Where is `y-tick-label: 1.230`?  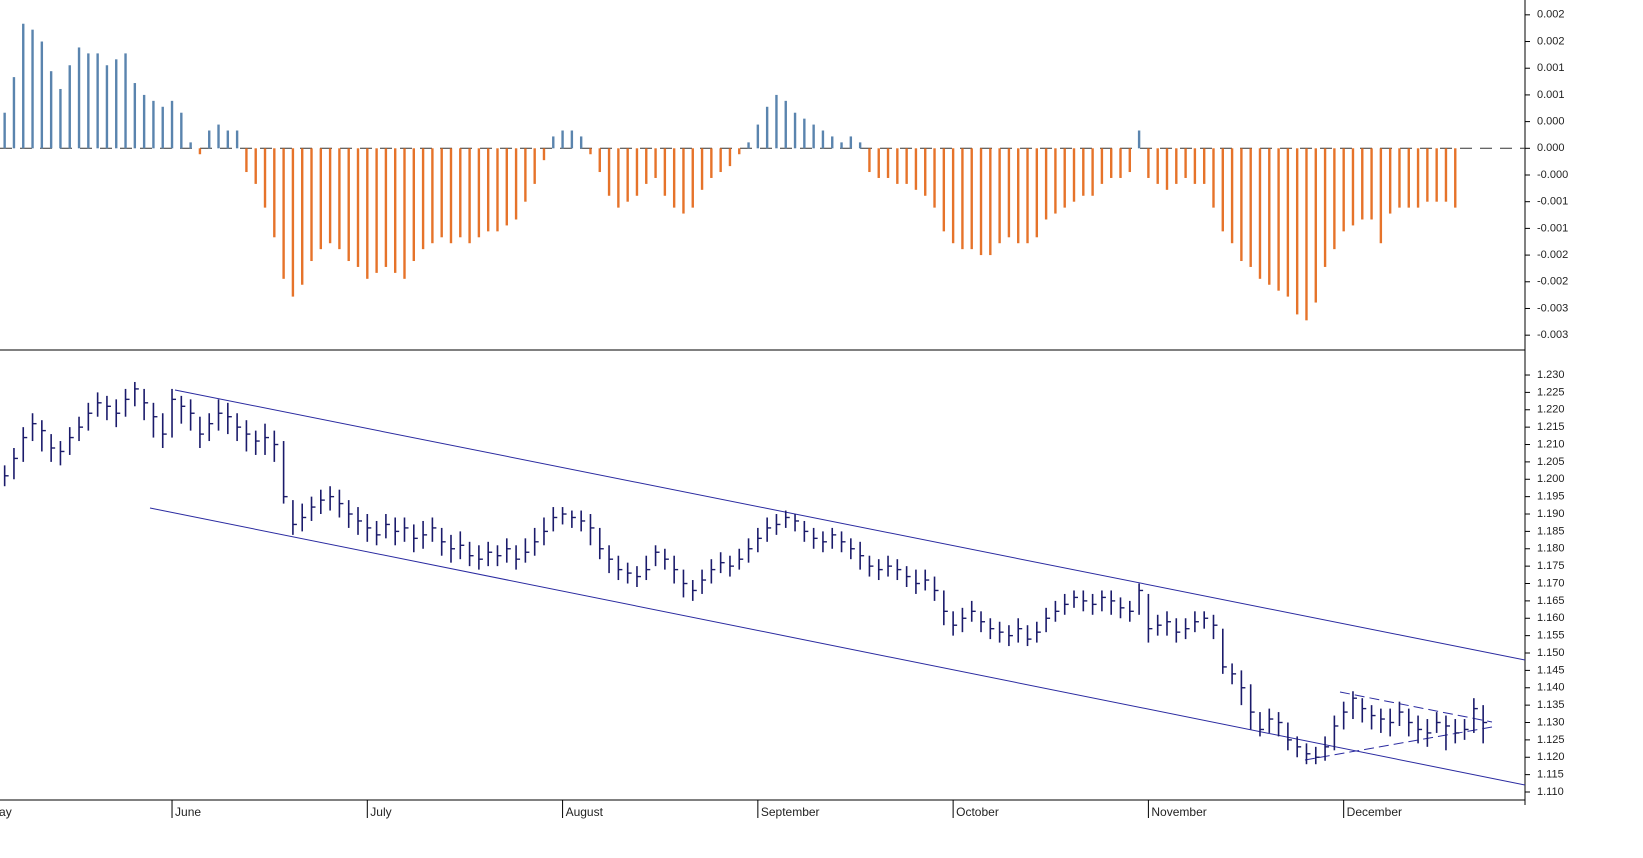
y-tick-label: 1.230 is located at coordinates (1551, 375).